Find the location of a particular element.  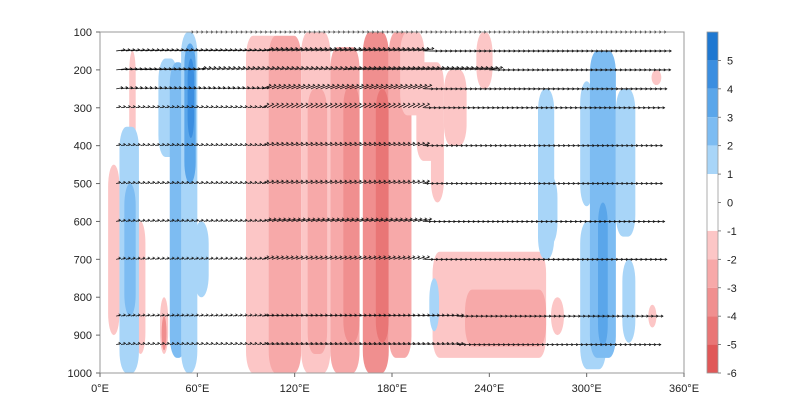

x-tick-label-6: 360°E is located at coordinates (684, 389).